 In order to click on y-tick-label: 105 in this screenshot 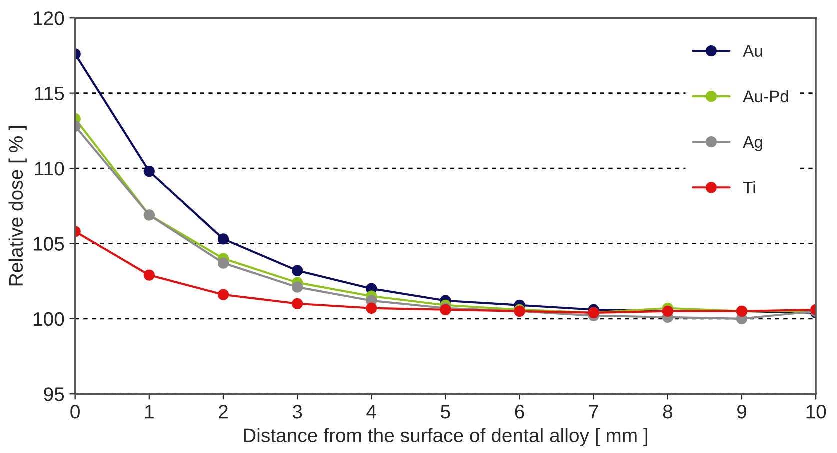, I will do `click(49, 244)`.